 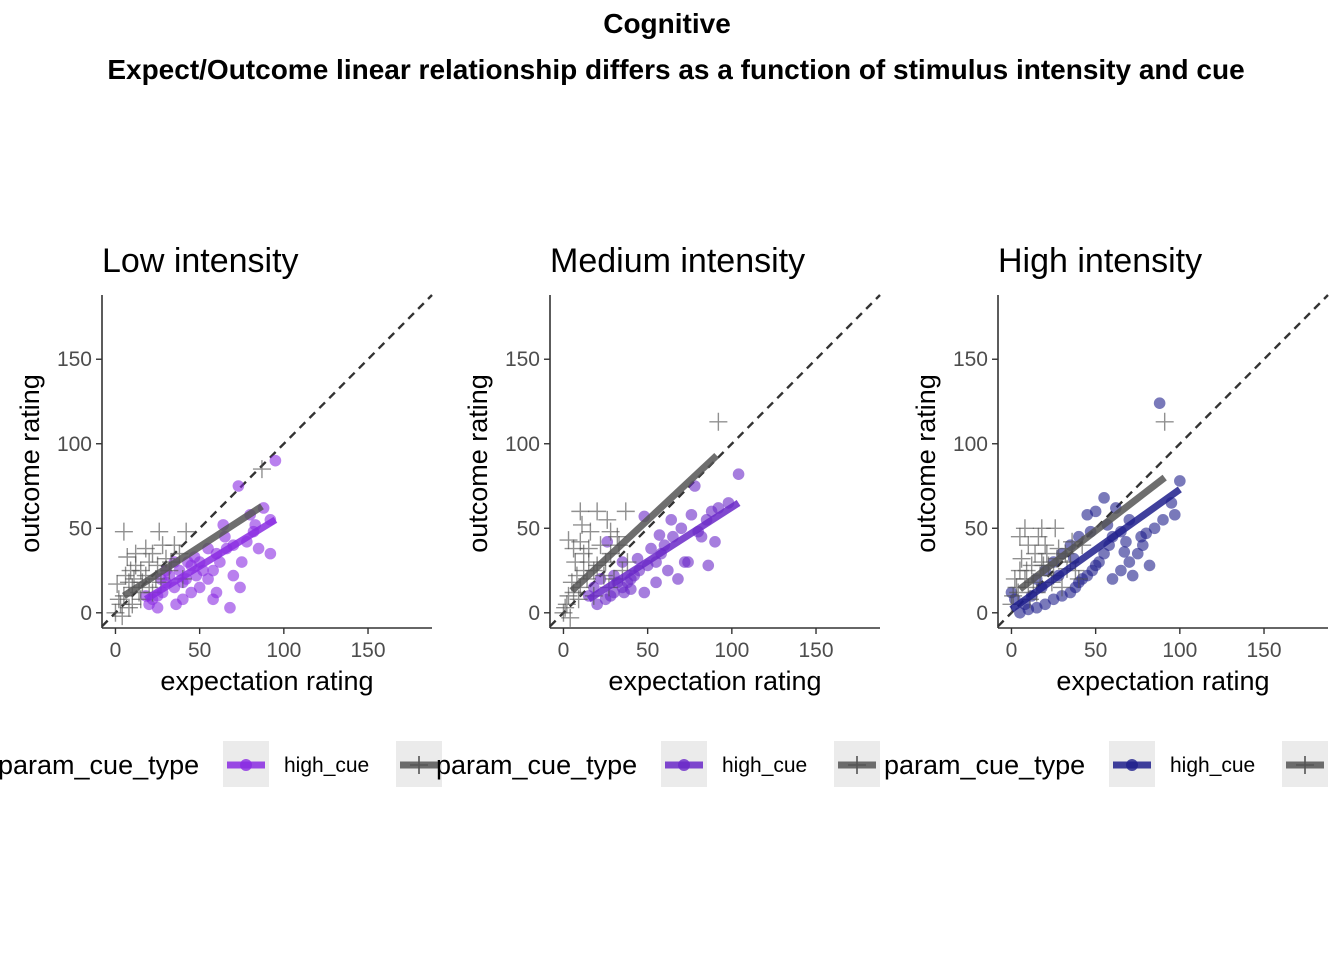 What do you see at coordinates (970, 444) in the screenshot?
I see `y-tick-label: 100` at bounding box center [970, 444].